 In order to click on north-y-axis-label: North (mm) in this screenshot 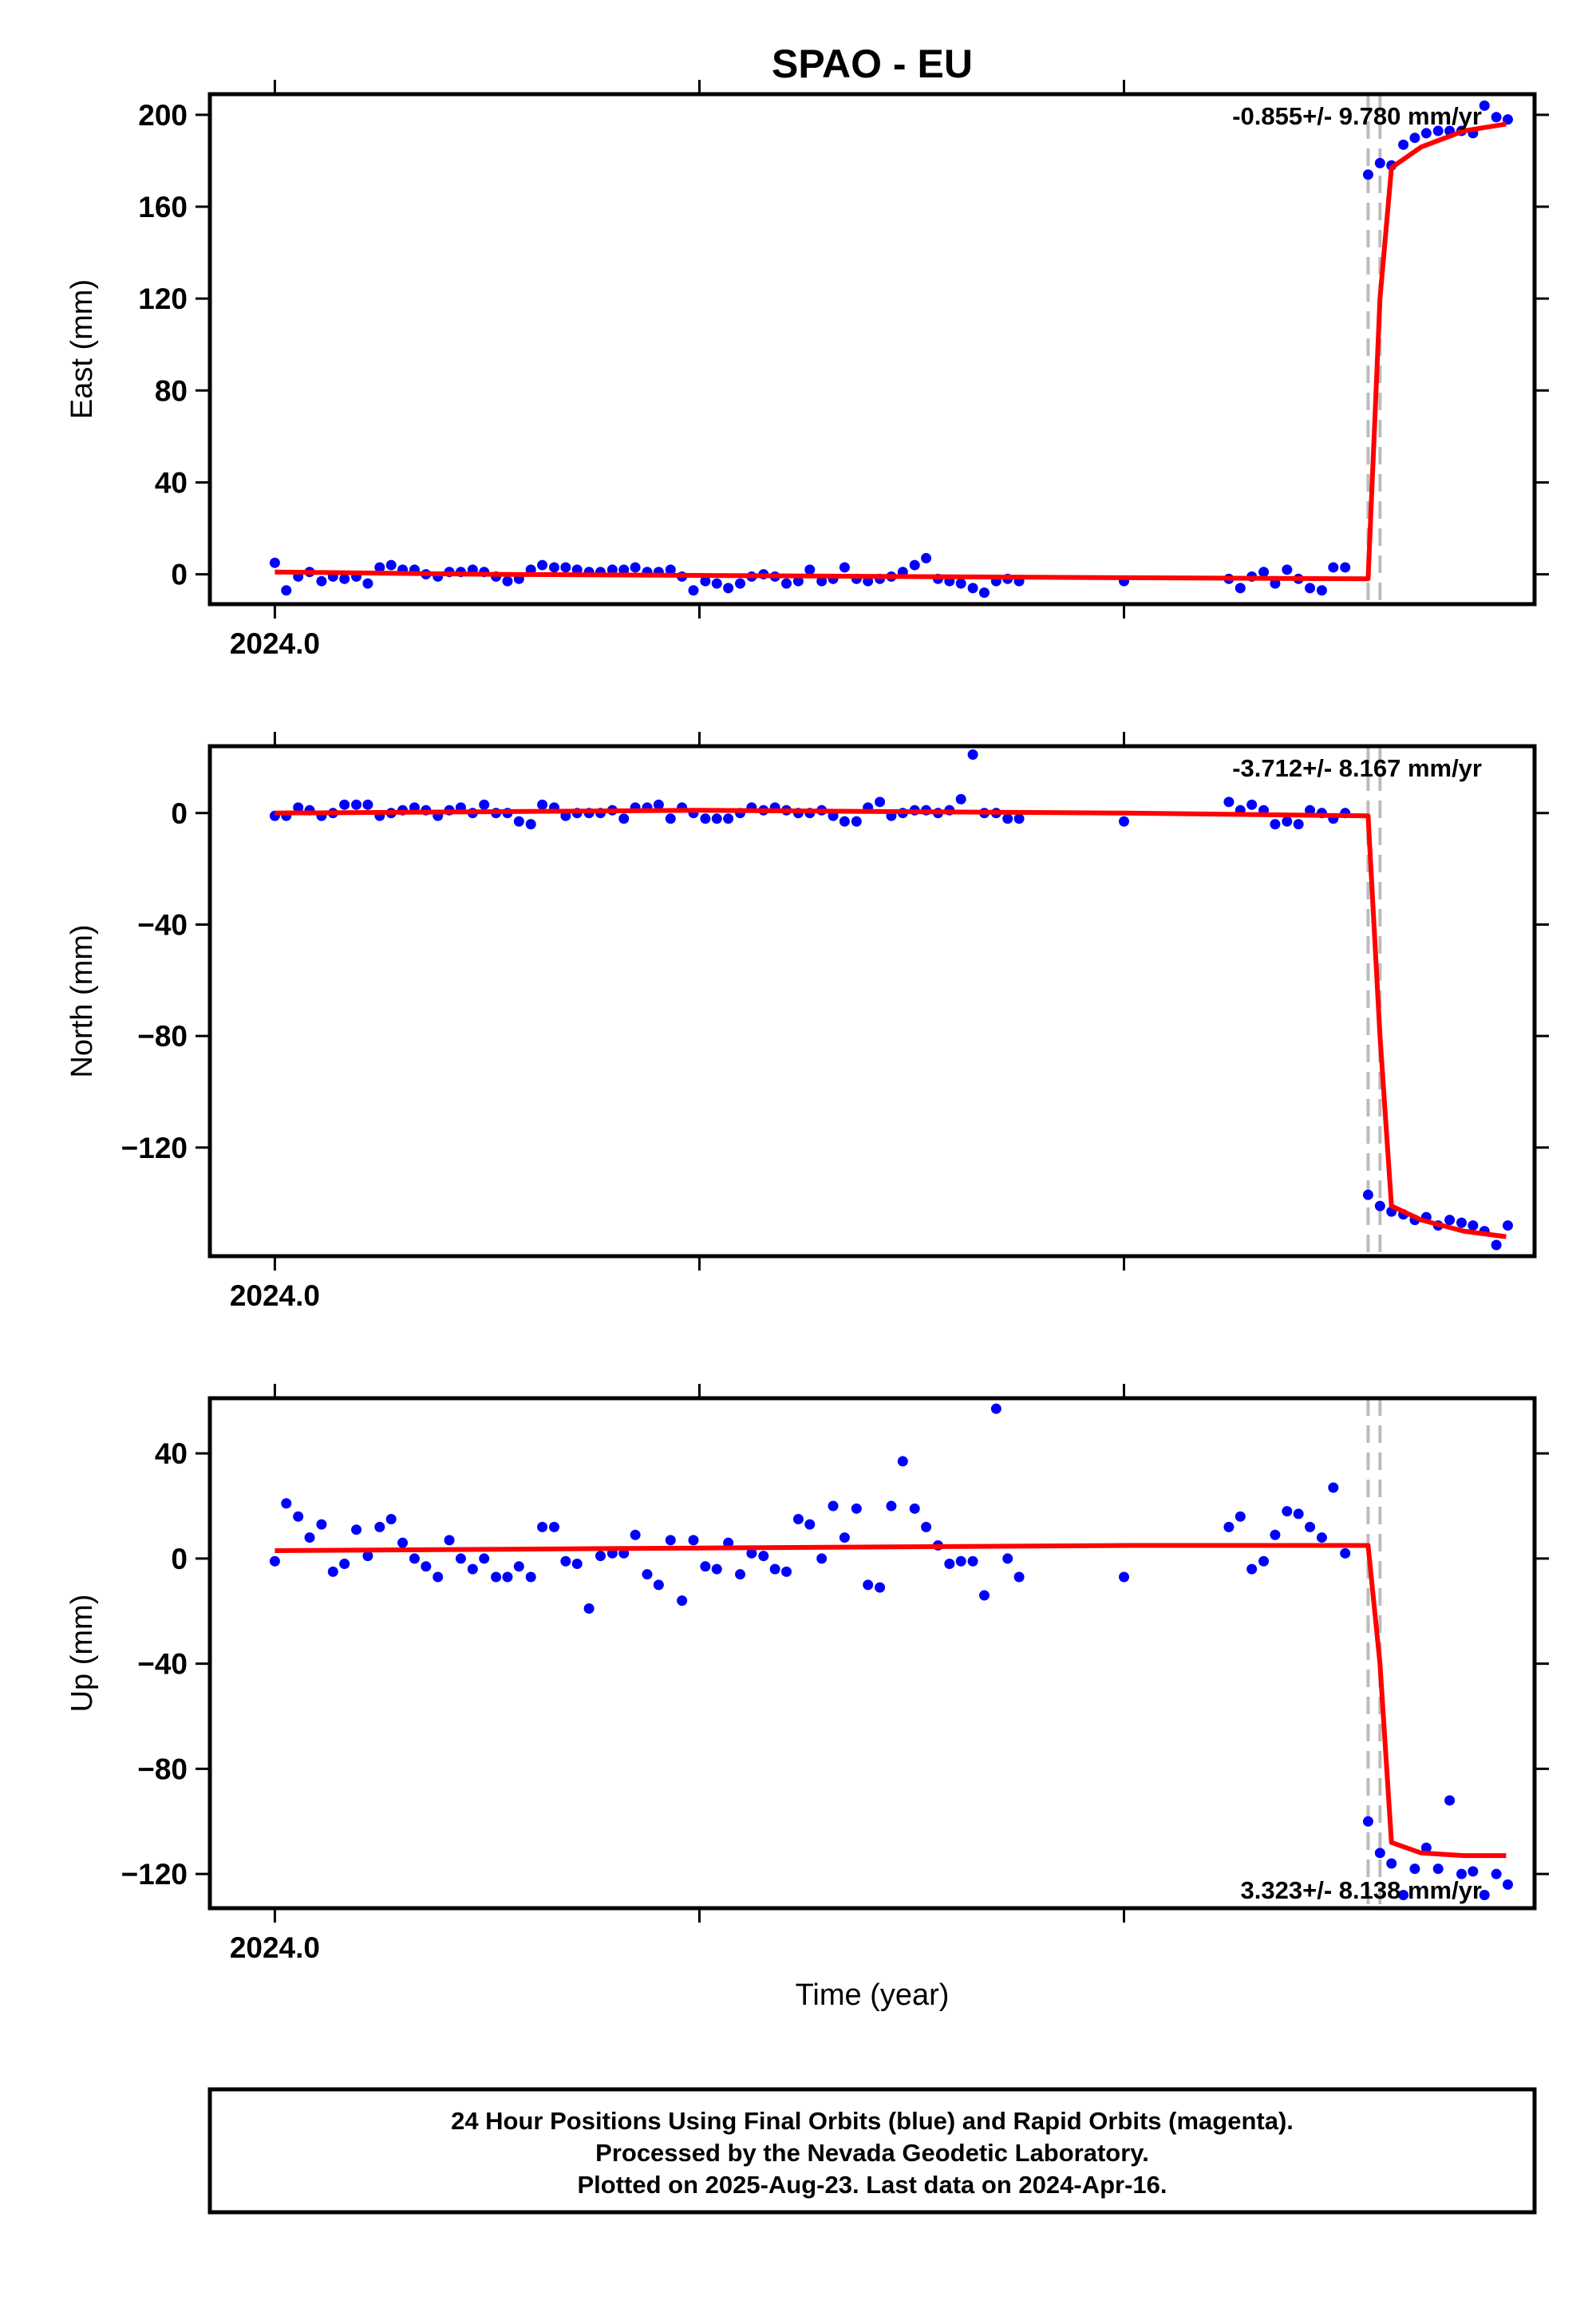, I will do `click(82, 1001)`.